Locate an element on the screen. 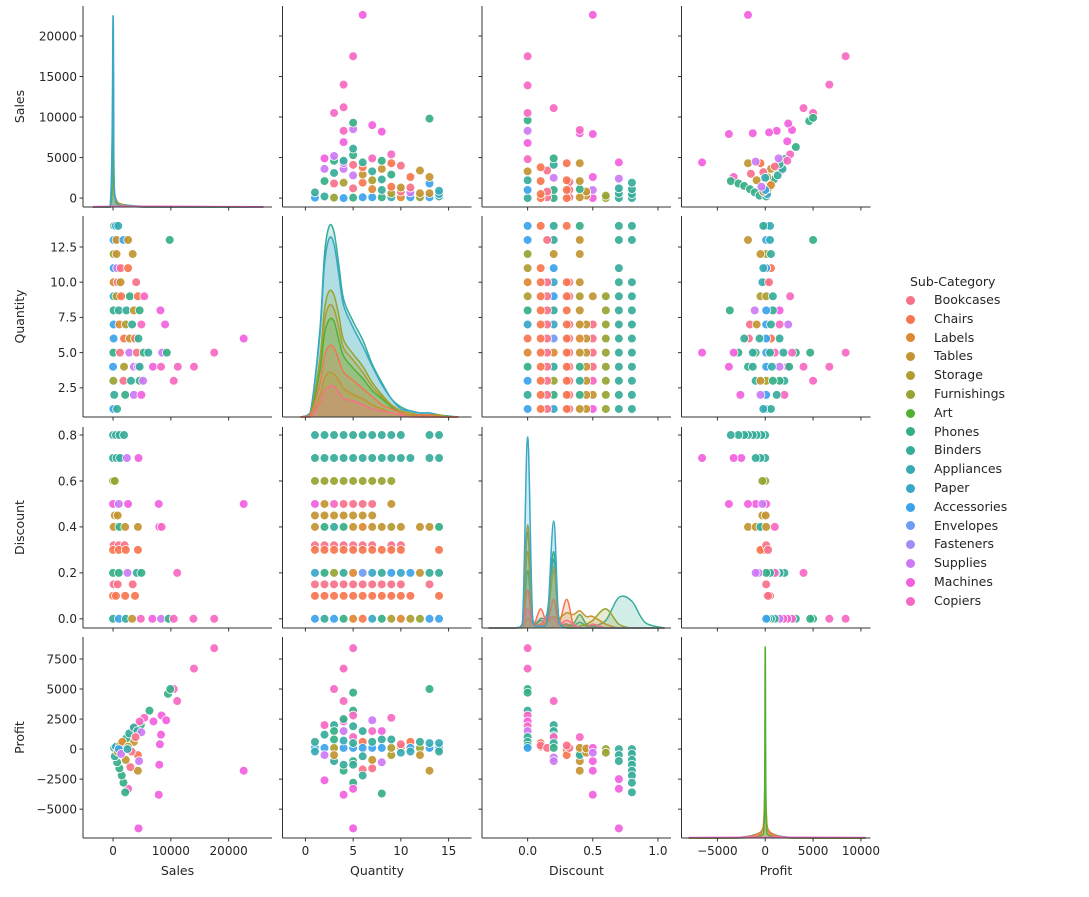 The height and width of the screenshot is (897, 1089). legend-item-envelopes: Envelopes is located at coordinates (955, 526).